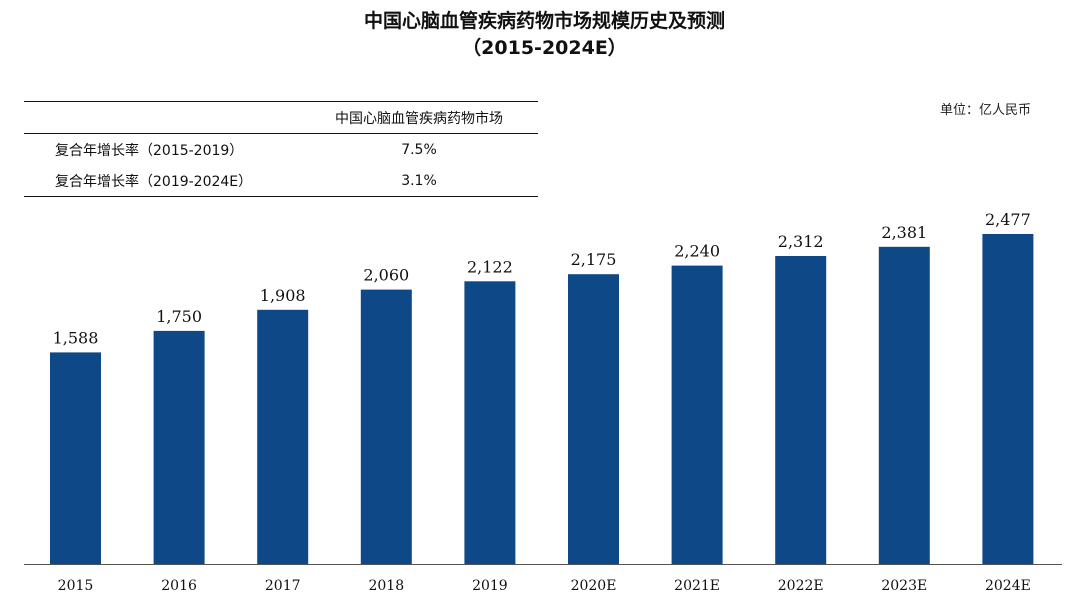  I want to click on cagr-header-market: 中国心脑血管疾病药物市场, so click(419, 118).